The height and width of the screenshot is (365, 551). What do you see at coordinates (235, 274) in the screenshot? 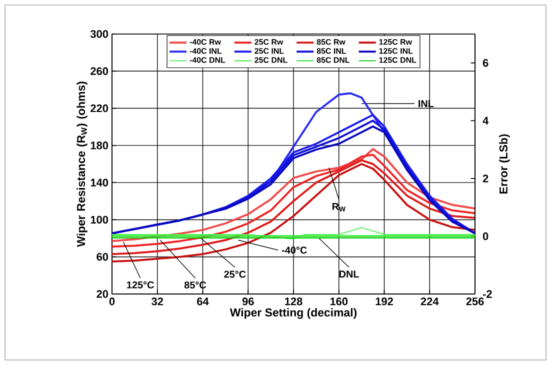
I see `annotation: 25°C` at bounding box center [235, 274].